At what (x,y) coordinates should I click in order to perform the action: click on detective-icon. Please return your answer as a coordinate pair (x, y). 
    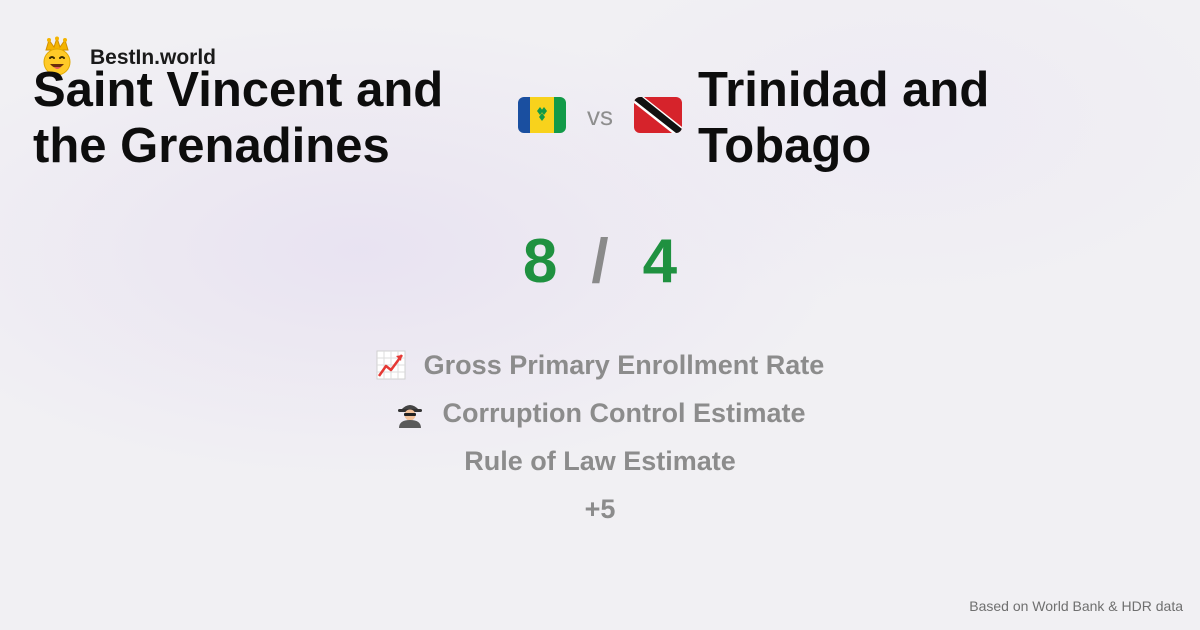
    Looking at the image, I should click on (409, 416).